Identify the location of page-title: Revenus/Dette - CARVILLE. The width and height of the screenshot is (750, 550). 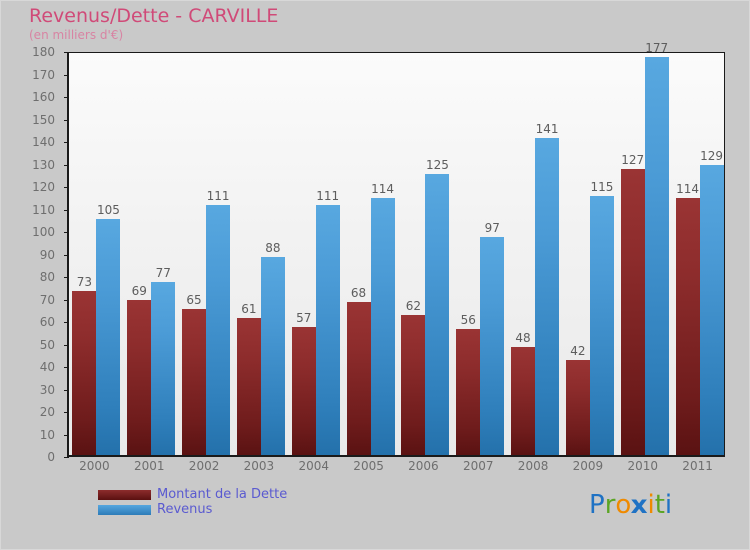
(154, 16).